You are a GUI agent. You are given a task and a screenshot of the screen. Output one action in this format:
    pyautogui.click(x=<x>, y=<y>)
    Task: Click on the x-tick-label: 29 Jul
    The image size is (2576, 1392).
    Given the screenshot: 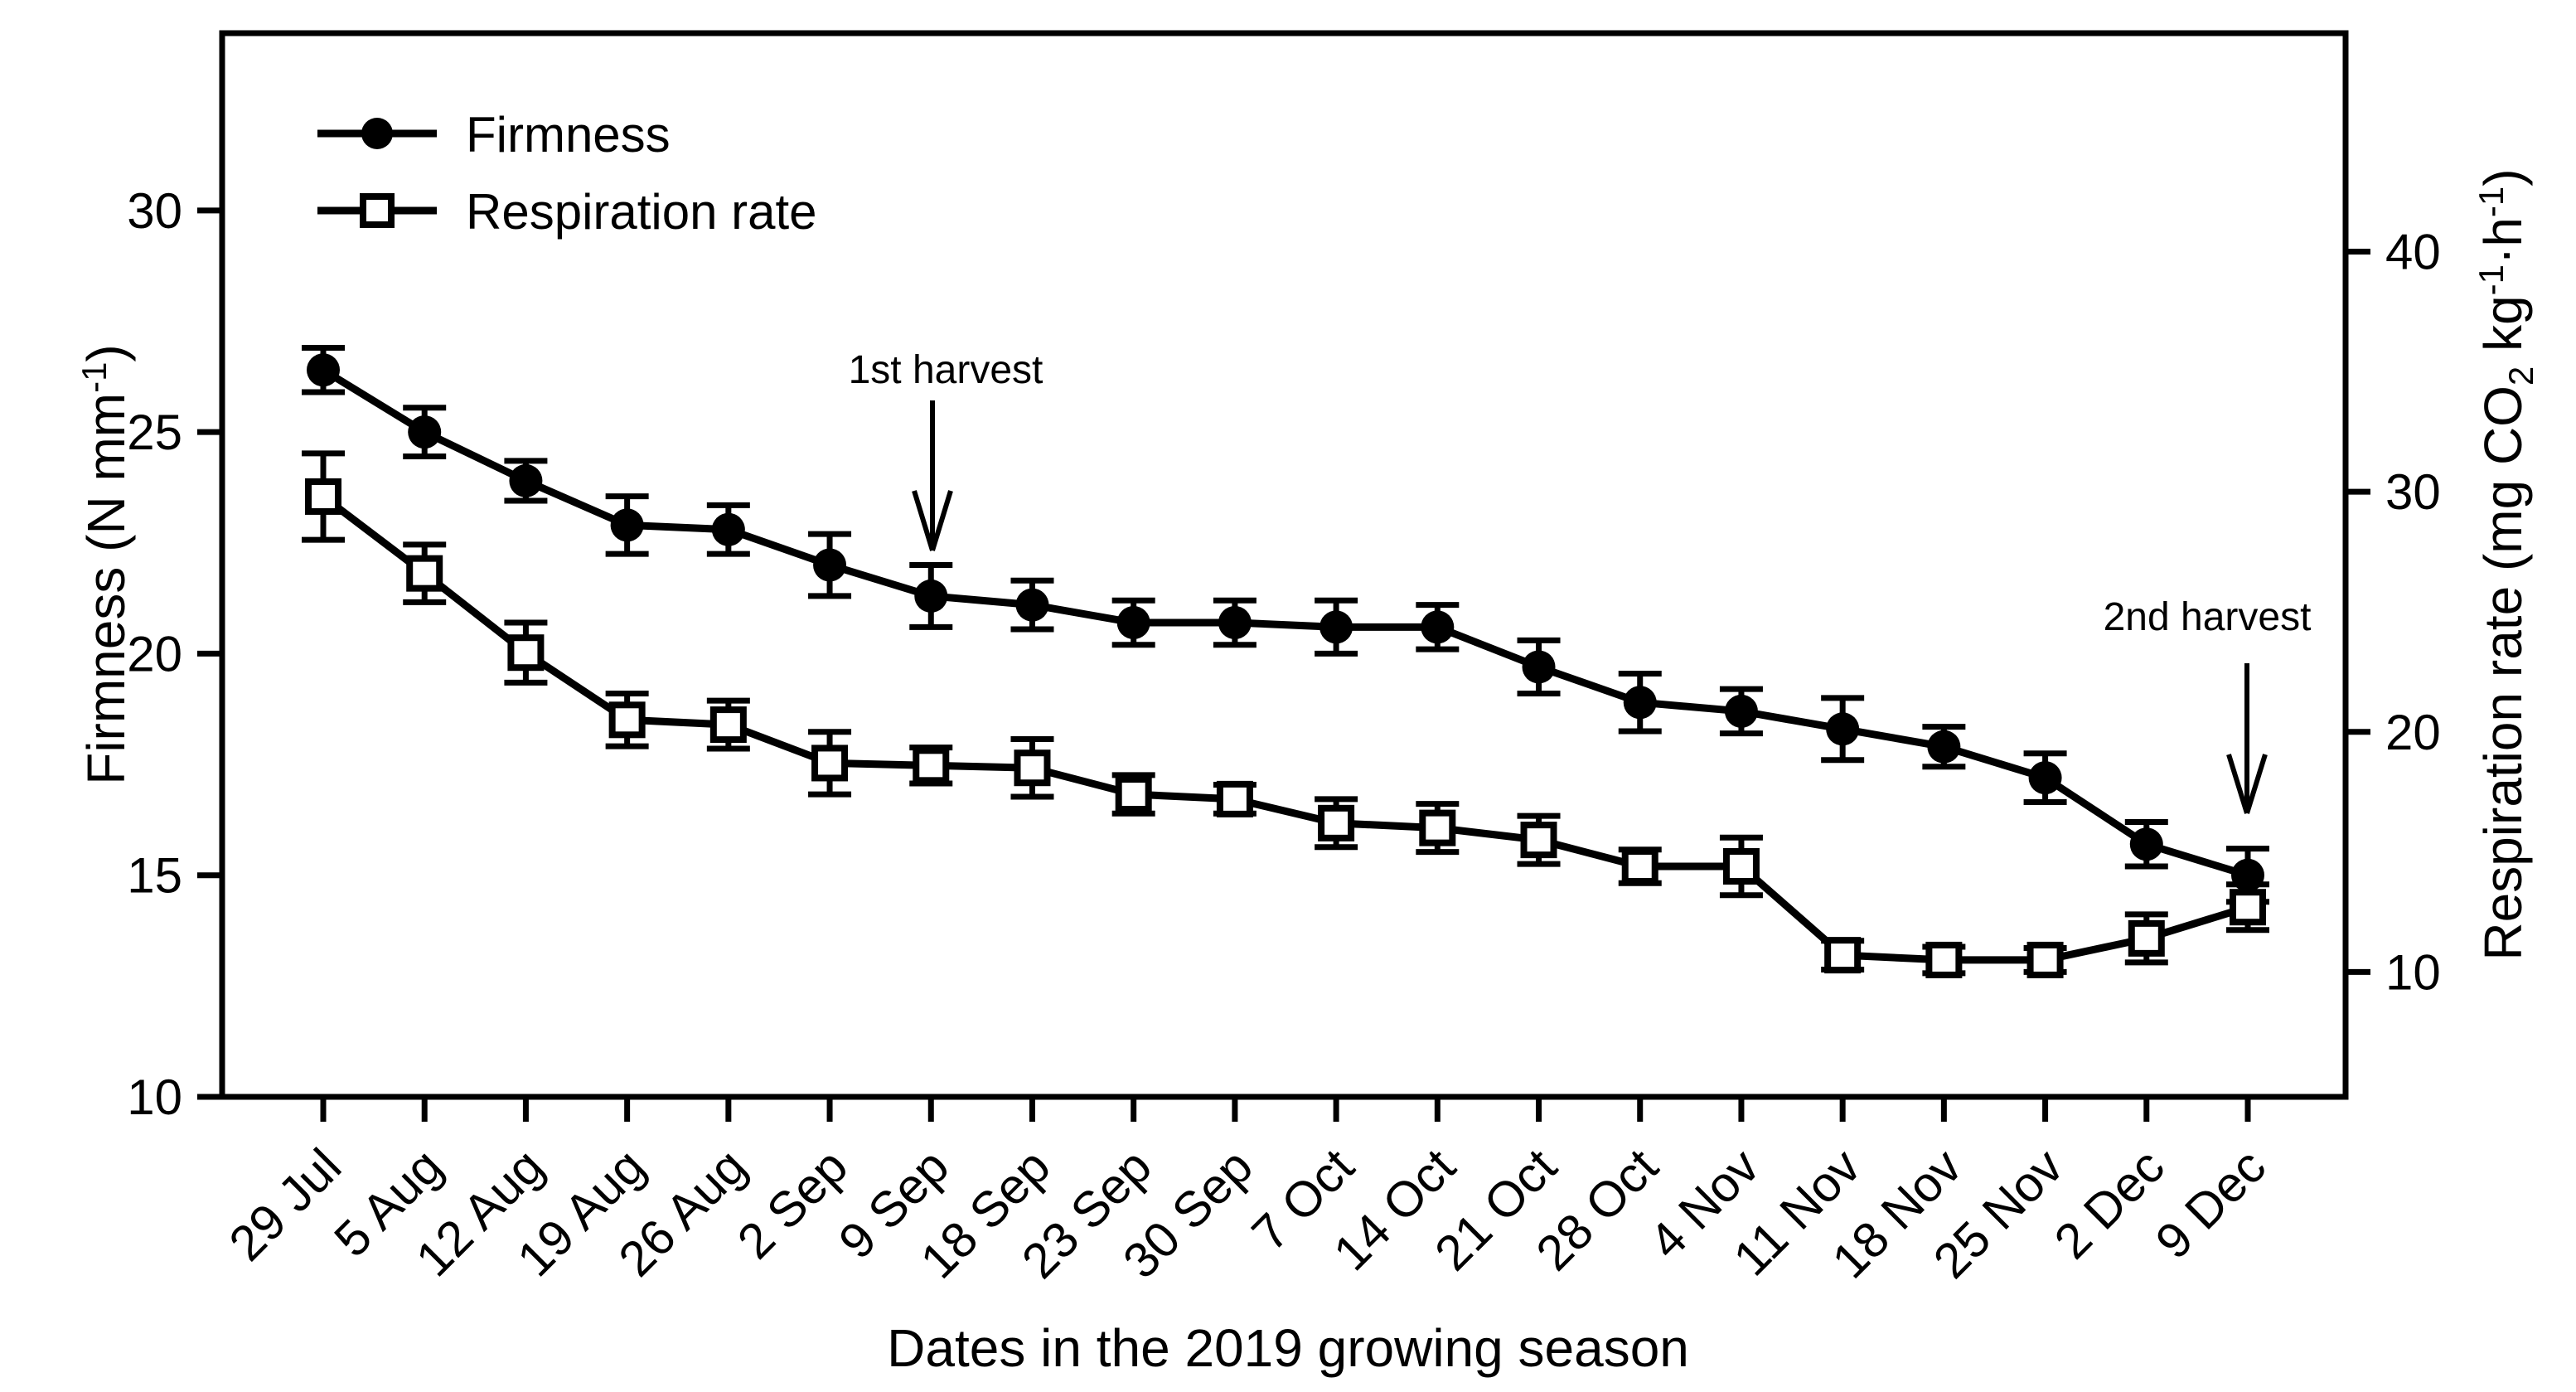 What is the action you would take?
    pyautogui.click(x=285, y=1205)
    